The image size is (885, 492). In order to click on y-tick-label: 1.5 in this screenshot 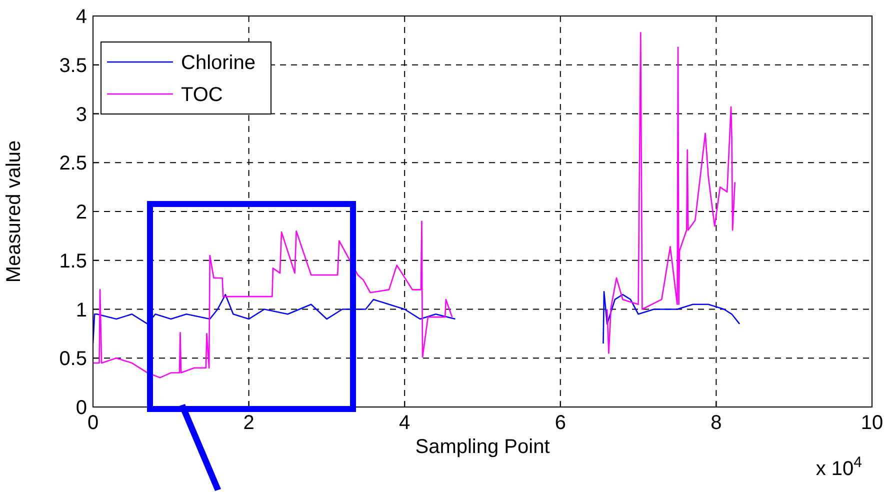, I will do `click(73, 261)`.